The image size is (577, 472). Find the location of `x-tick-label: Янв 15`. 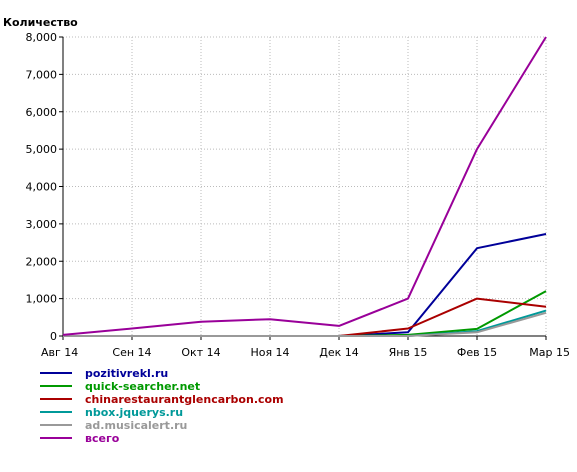

x-tick-label: Янв 15 is located at coordinates (408, 352).